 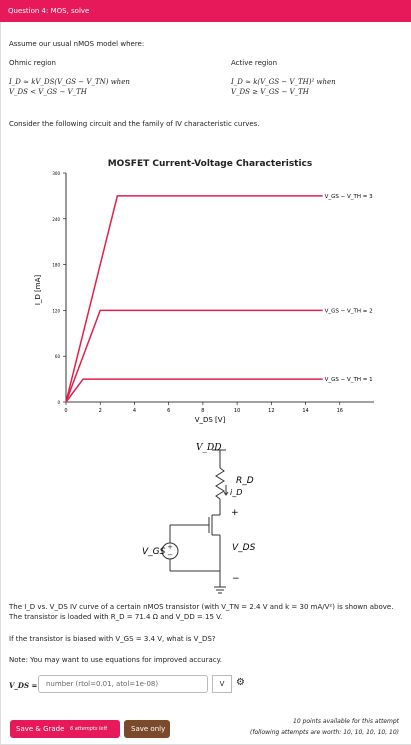 I want to click on y-tick-label: 0, so click(x=58, y=402).